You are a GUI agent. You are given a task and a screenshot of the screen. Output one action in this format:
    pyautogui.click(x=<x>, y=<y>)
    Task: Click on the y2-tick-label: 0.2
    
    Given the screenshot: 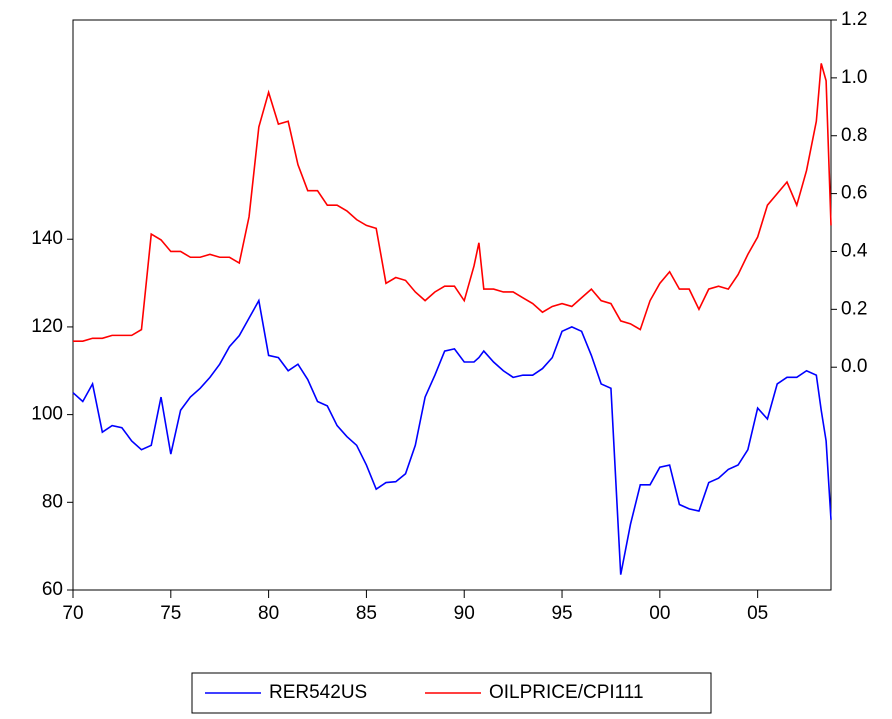 What is the action you would take?
    pyautogui.click(x=854, y=308)
    